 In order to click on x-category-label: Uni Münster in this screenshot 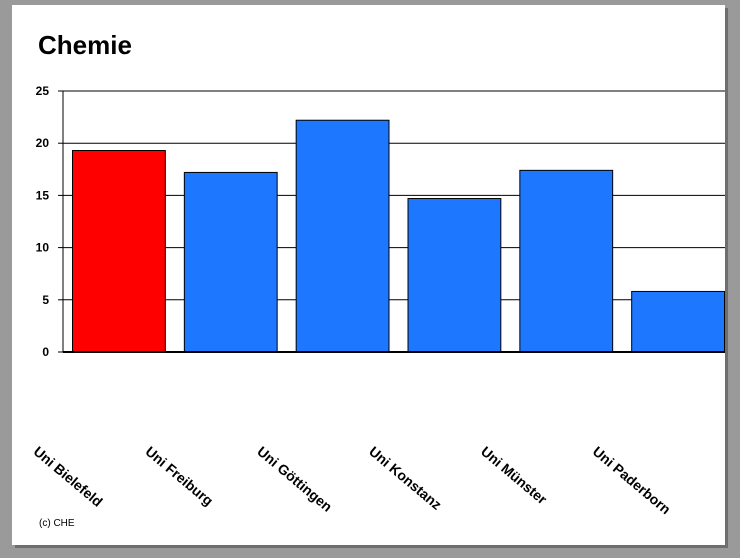, I will do `click(514, 475)`.